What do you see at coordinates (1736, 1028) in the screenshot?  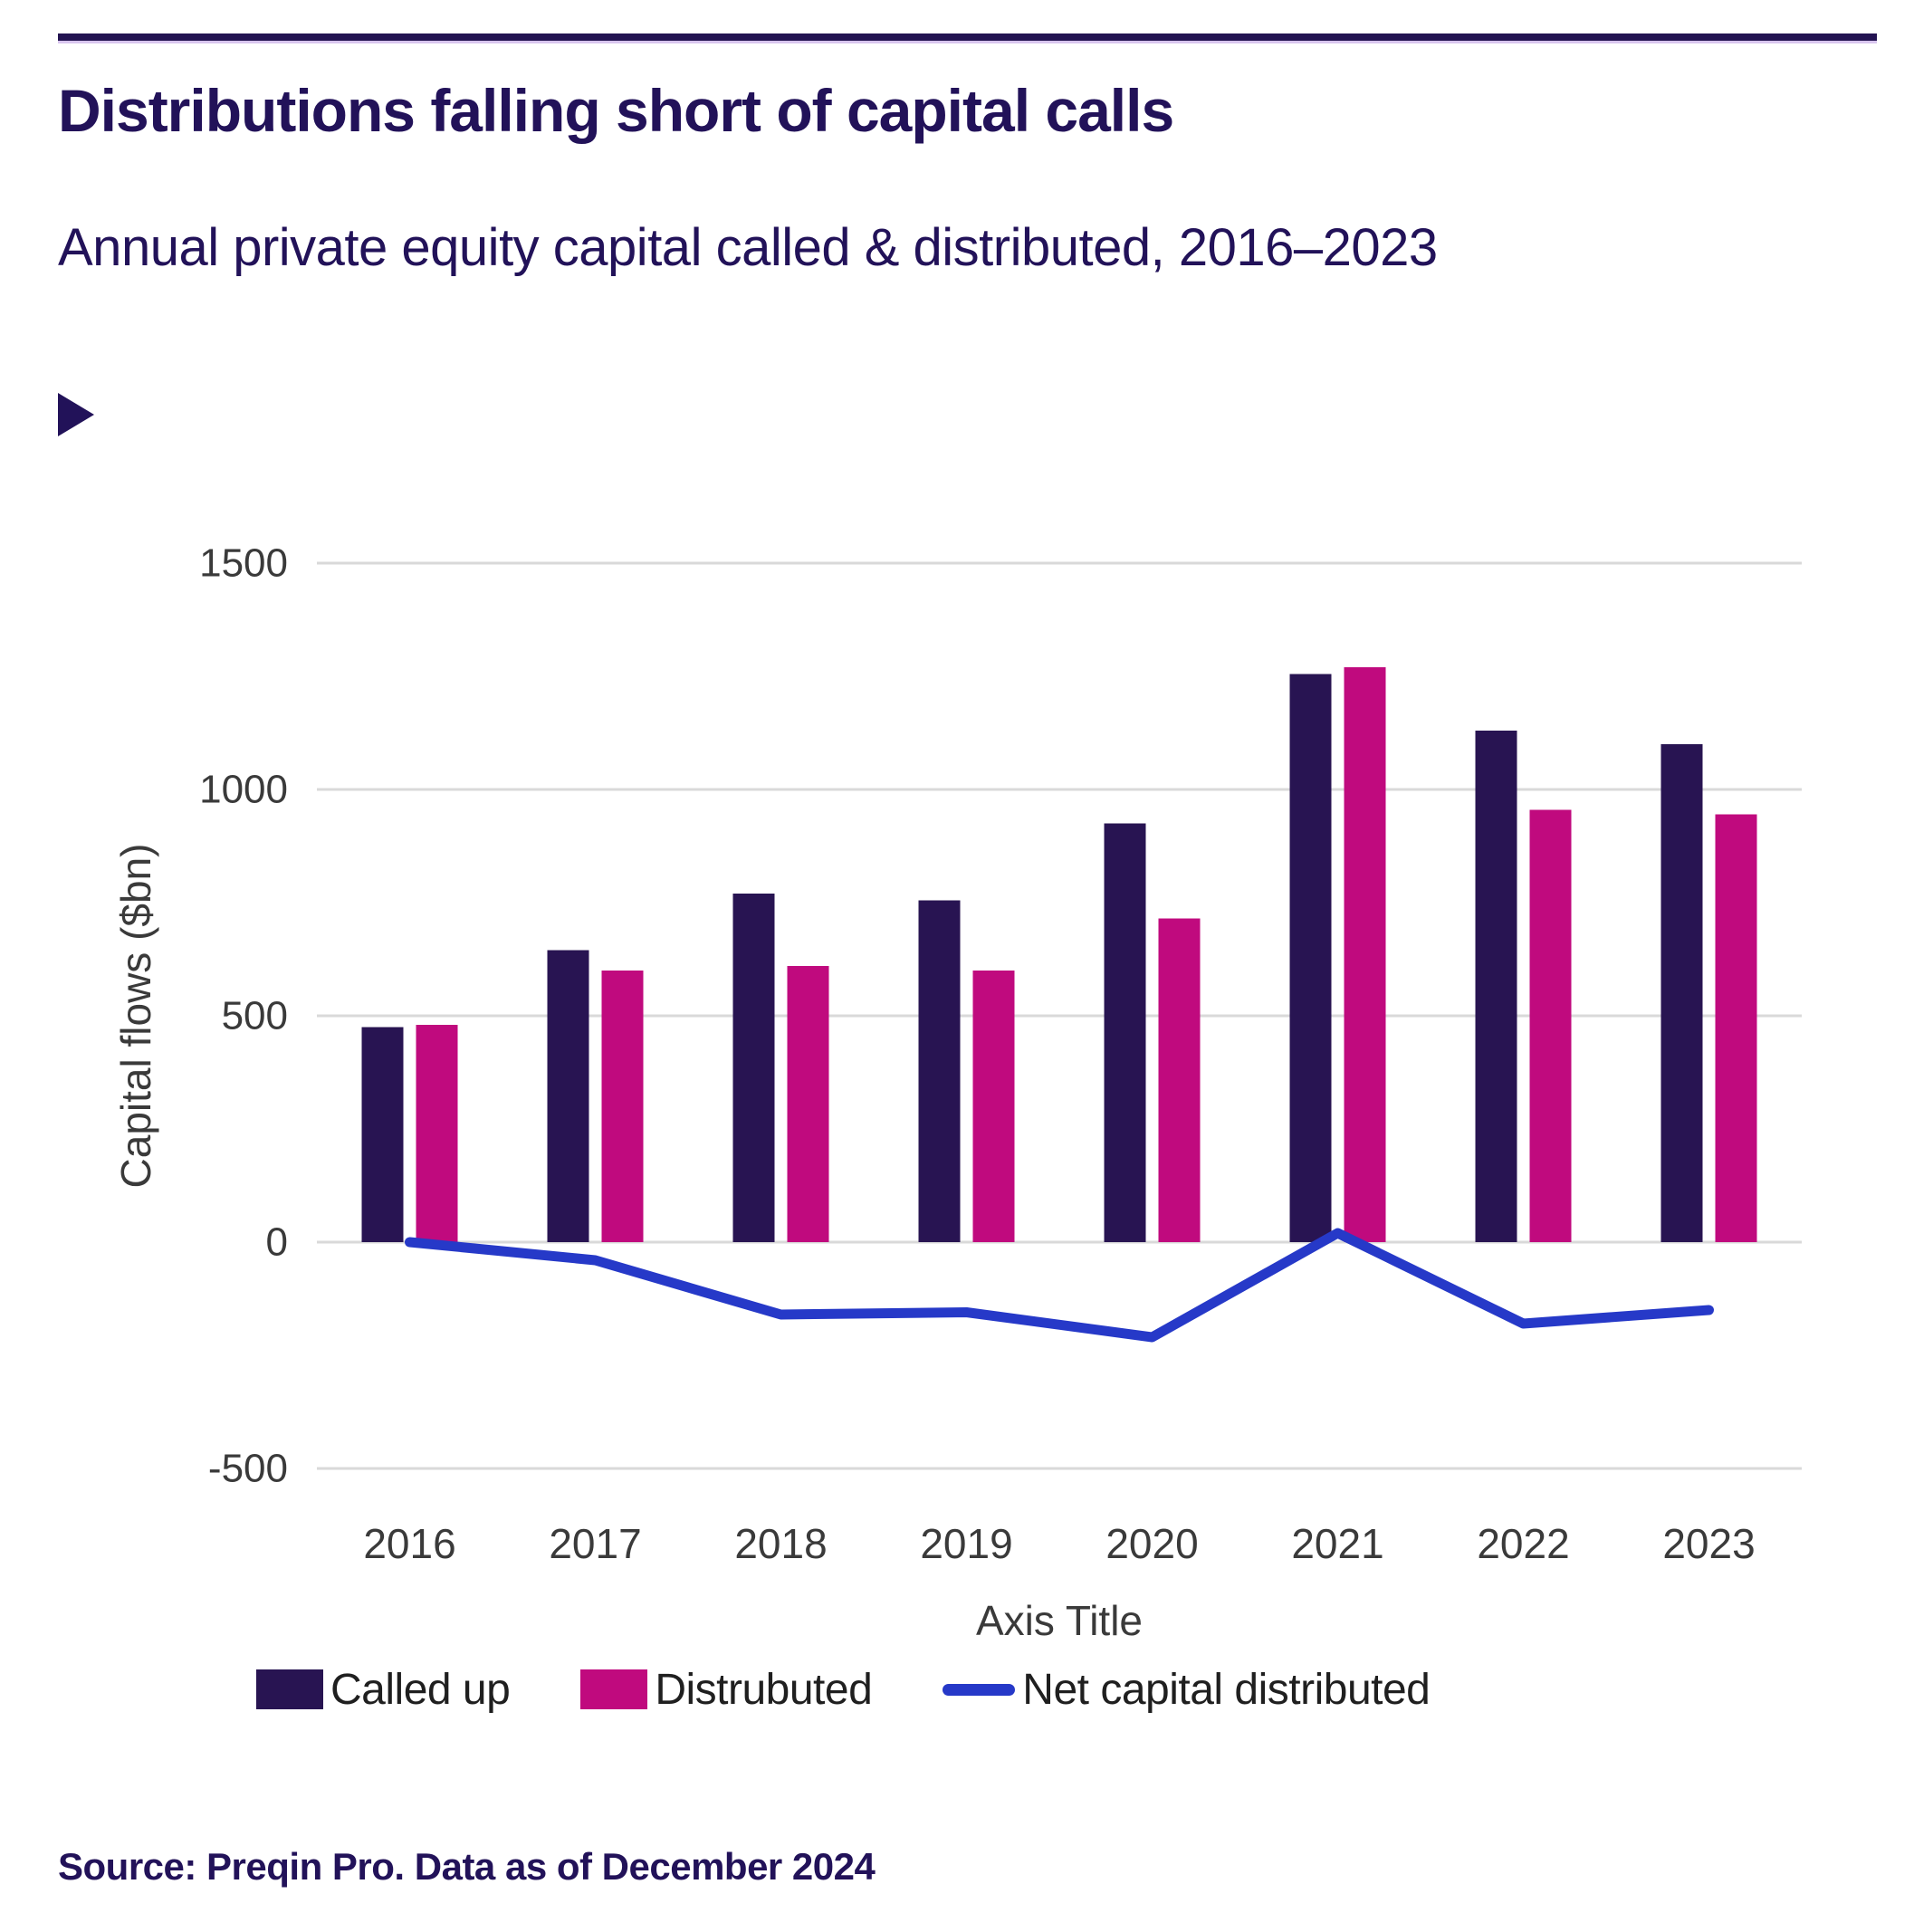 I see `bar-distributed-2023` at bounding box center [1736, 1028].